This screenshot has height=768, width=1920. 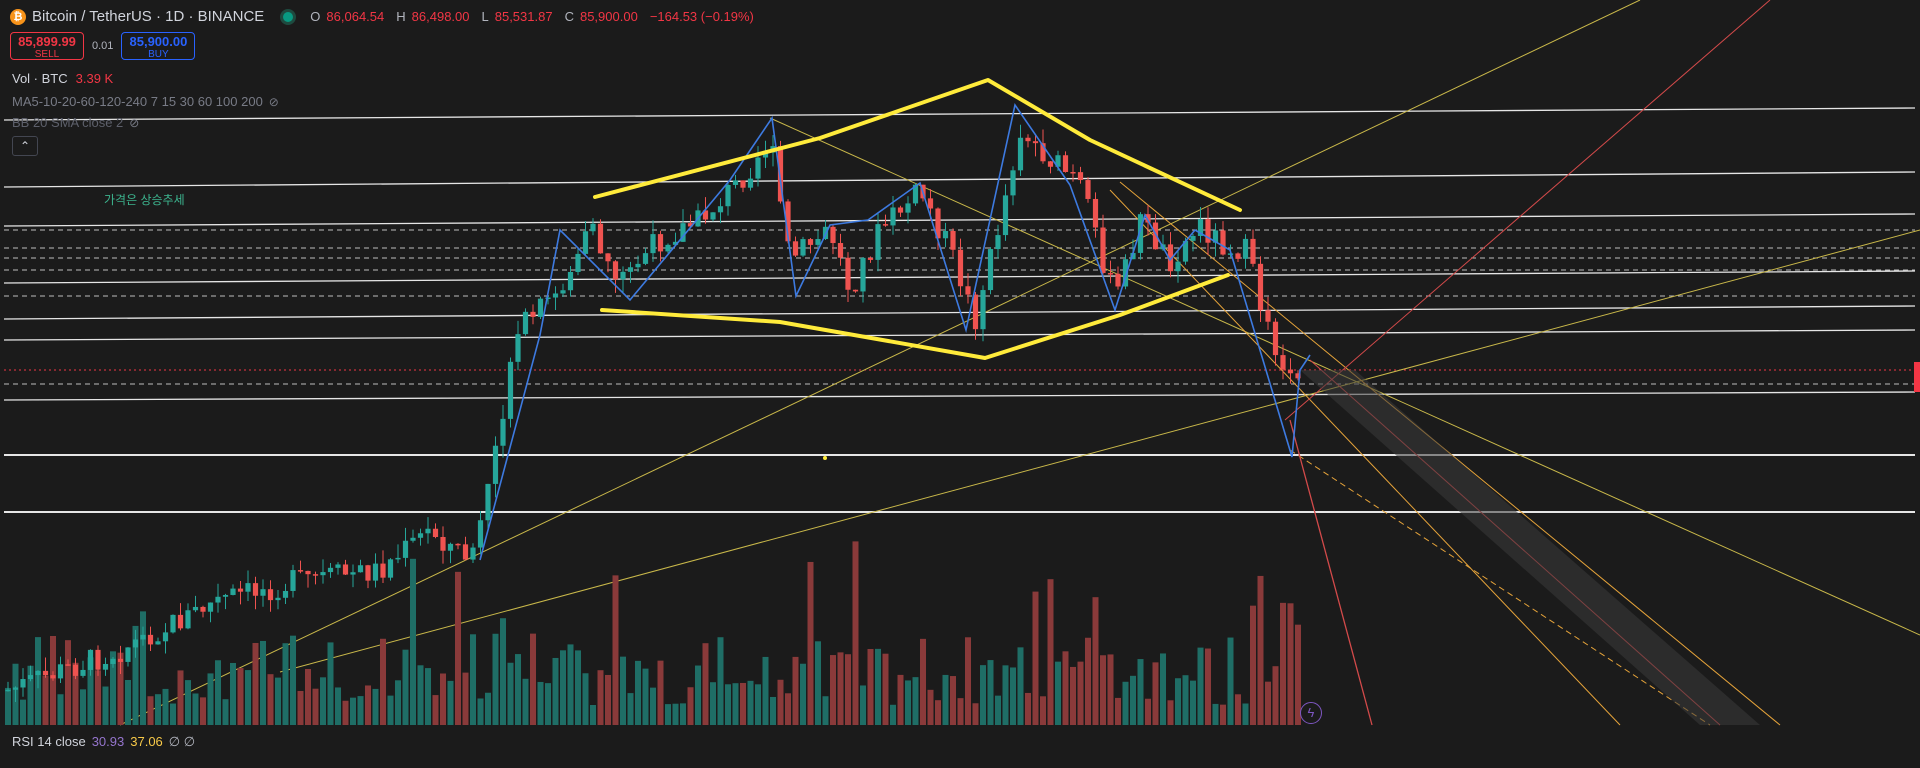 What do you see at coordinates (47, 54) in the screenshot?
I see `sell-label: SELL` at bounding box center [47, 54].